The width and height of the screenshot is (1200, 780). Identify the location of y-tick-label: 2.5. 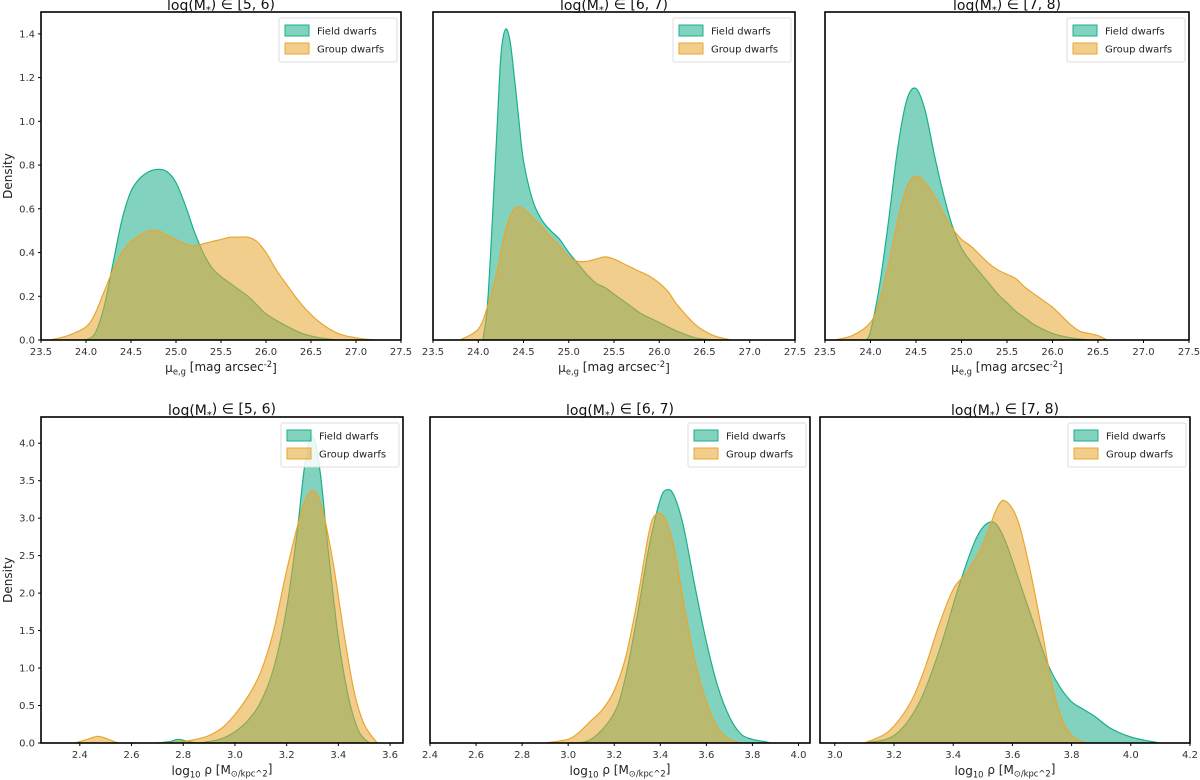
(27, 556).